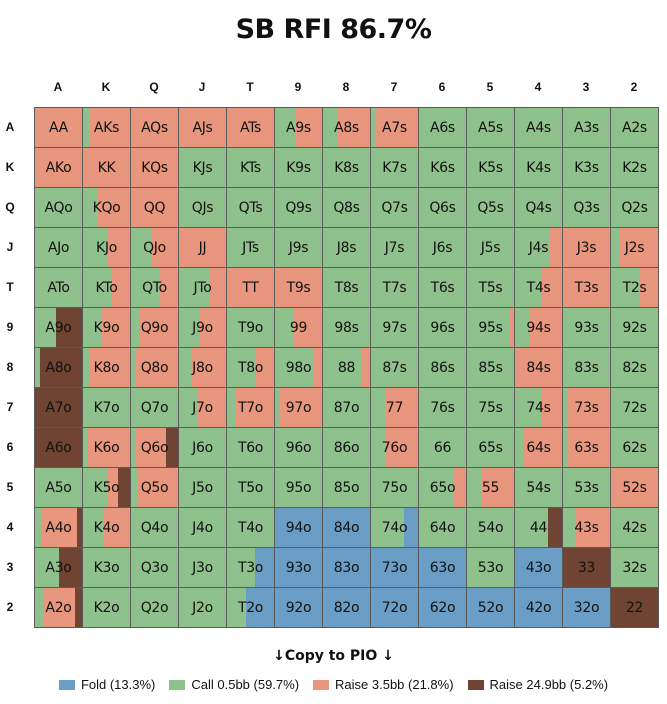  I want to click on hand-cell: A3s, so click(586, 127).